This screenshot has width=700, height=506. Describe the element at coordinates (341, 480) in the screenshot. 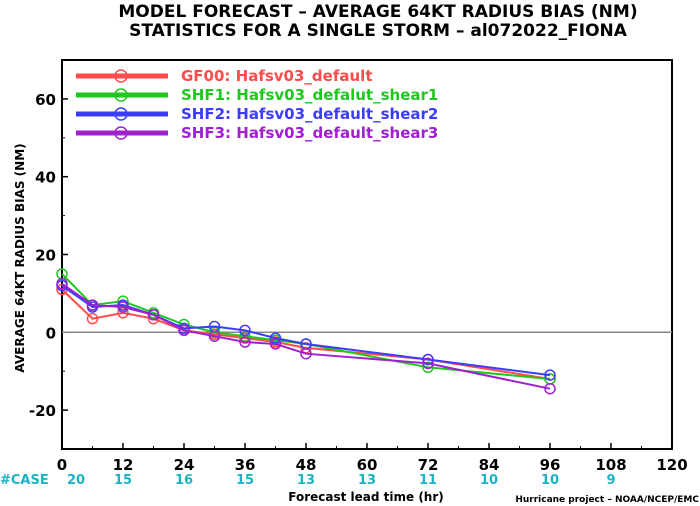

I see `case-counts: 20 15 16 15 13 13 11 10 10 9` at that location.